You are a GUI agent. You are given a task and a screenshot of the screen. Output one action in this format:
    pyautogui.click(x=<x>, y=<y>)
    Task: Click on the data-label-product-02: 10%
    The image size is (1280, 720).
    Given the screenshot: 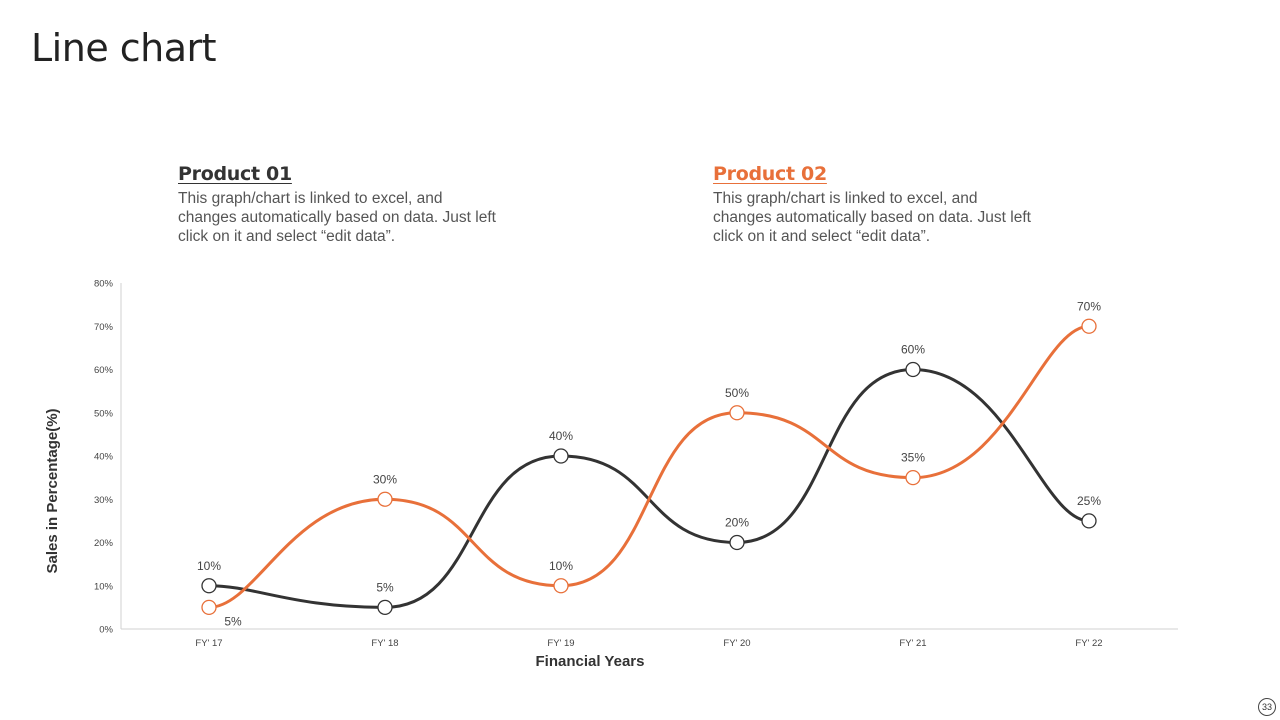 What is the action you would take?
    pyautogui.click(x=561, y=566)
    